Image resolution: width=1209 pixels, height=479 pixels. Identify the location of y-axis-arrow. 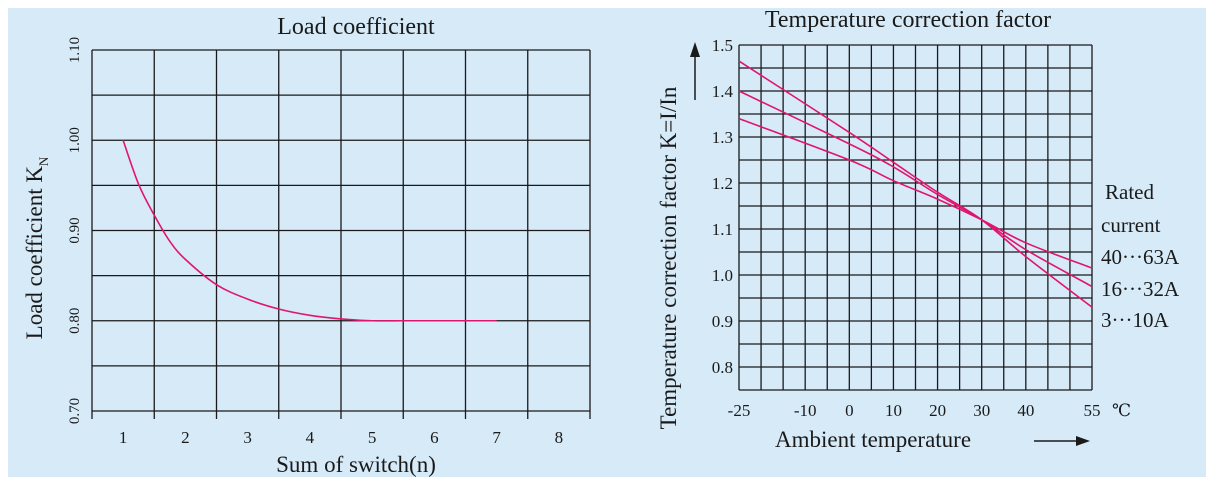
(695, 71).